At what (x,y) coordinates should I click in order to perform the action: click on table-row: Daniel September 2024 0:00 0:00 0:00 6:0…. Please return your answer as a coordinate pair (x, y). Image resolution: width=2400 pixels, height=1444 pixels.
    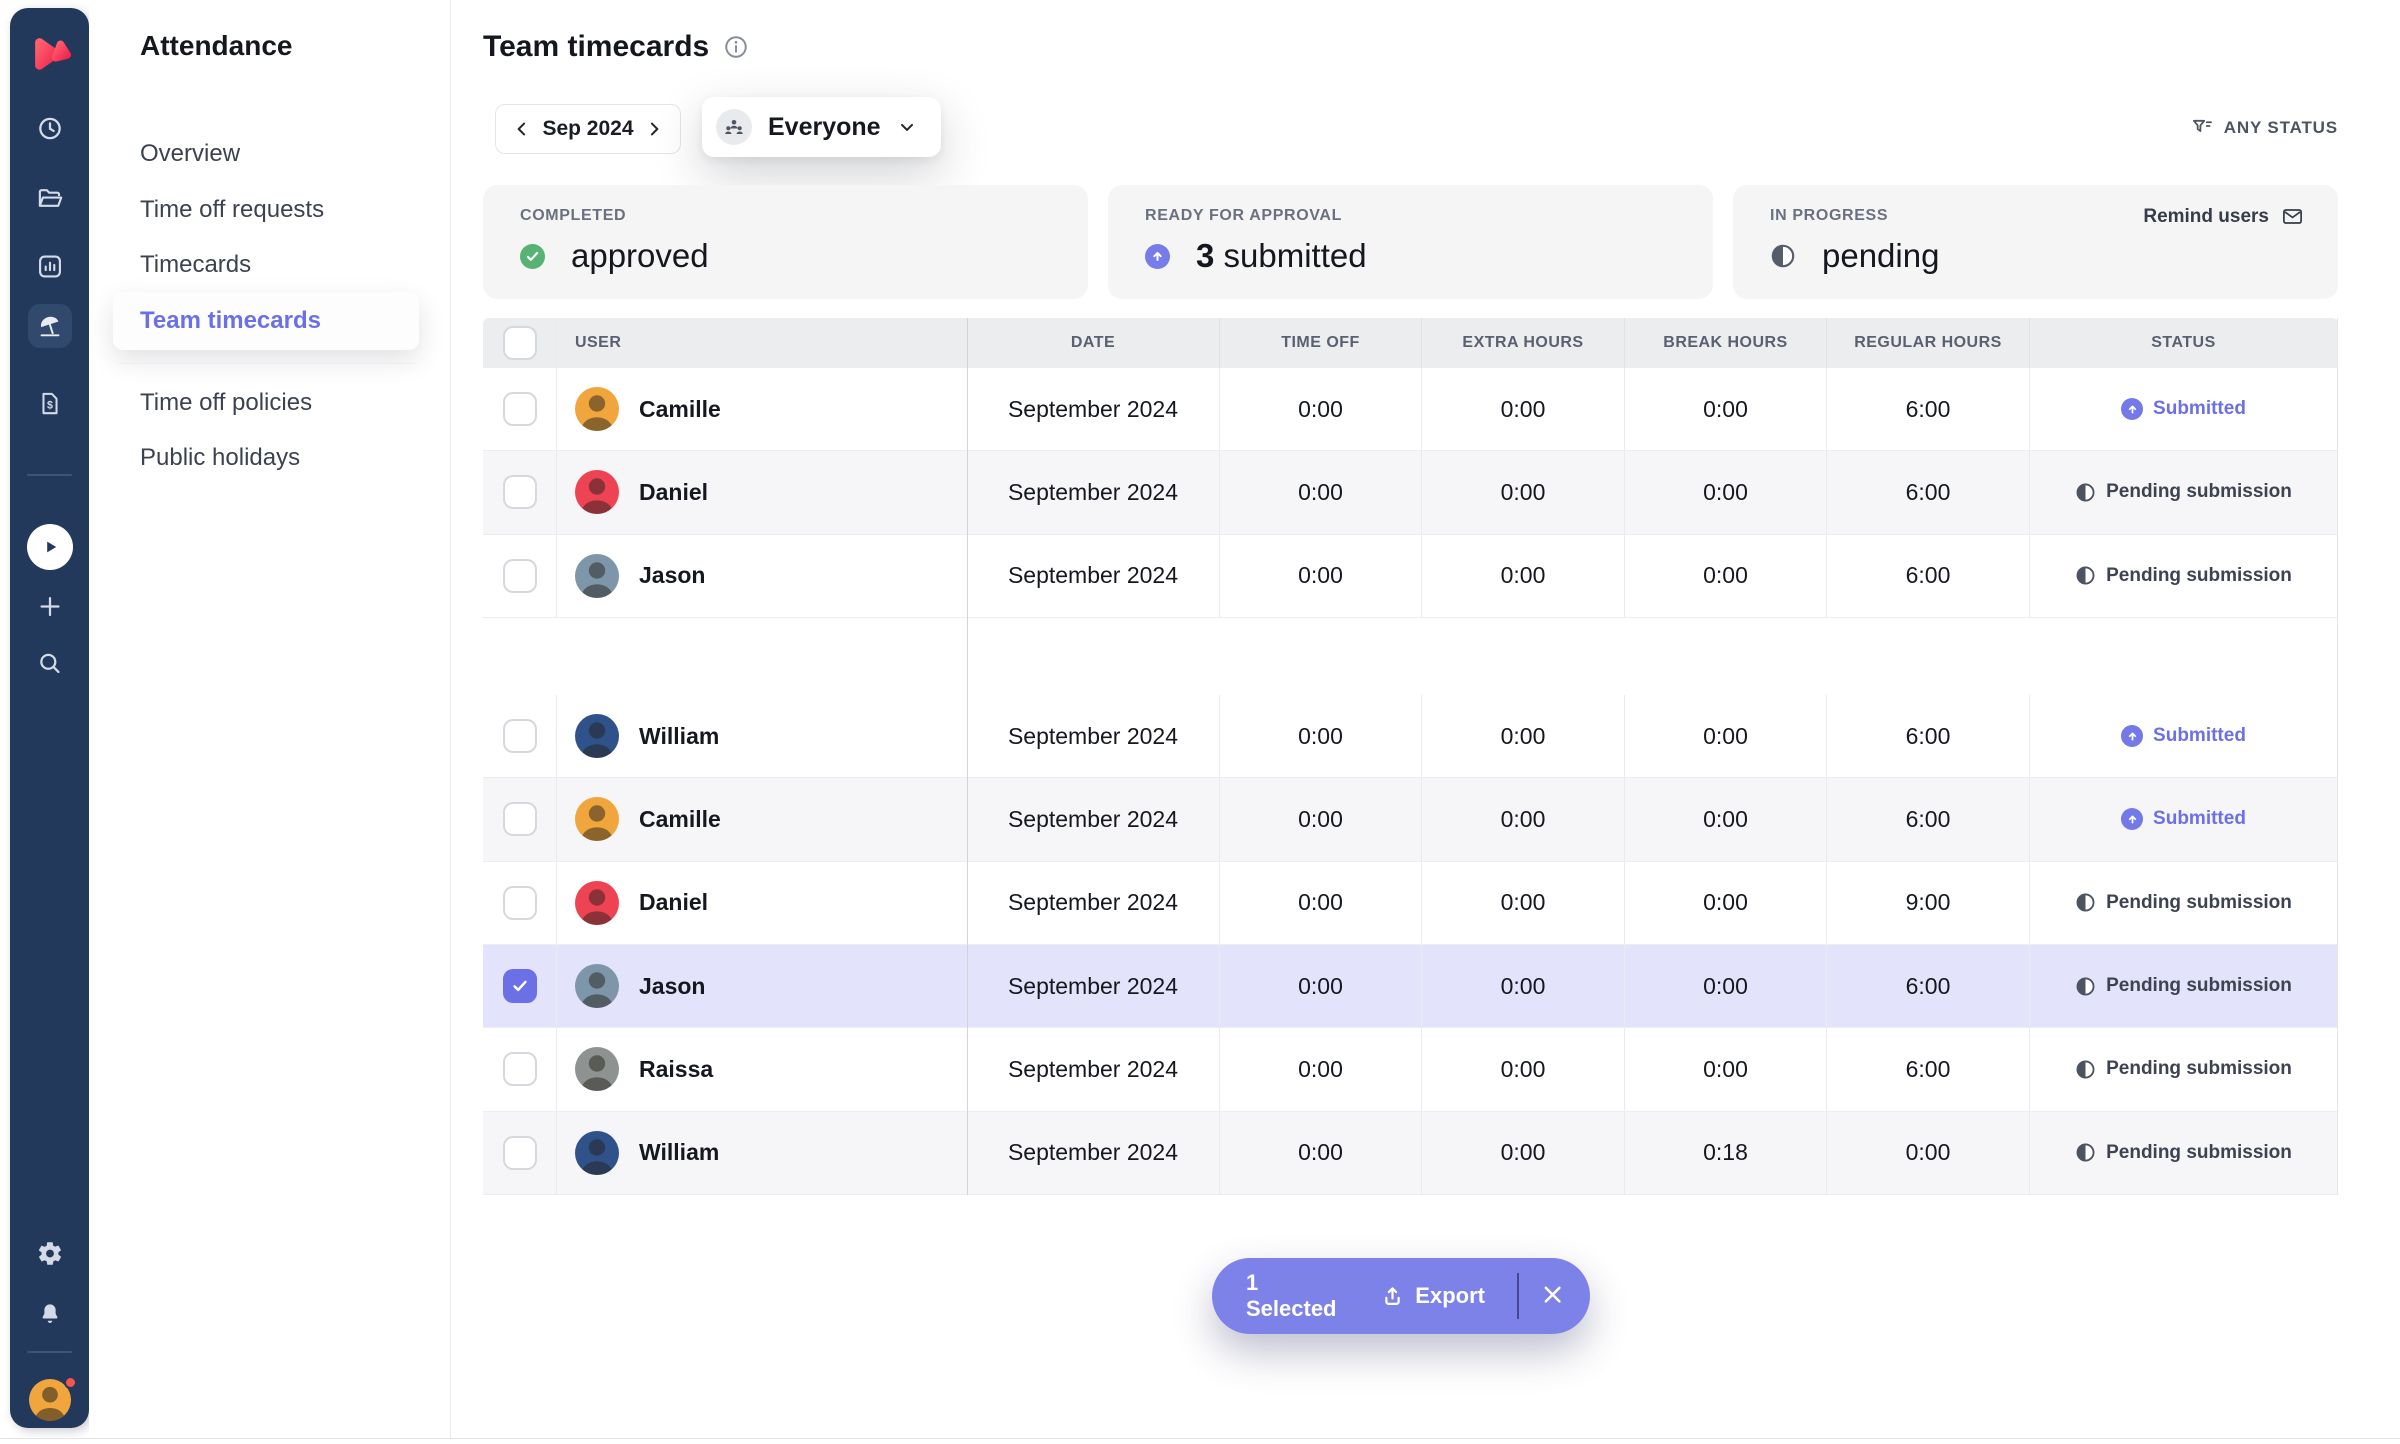
    Looking at the image, I should click on (1410, 493).